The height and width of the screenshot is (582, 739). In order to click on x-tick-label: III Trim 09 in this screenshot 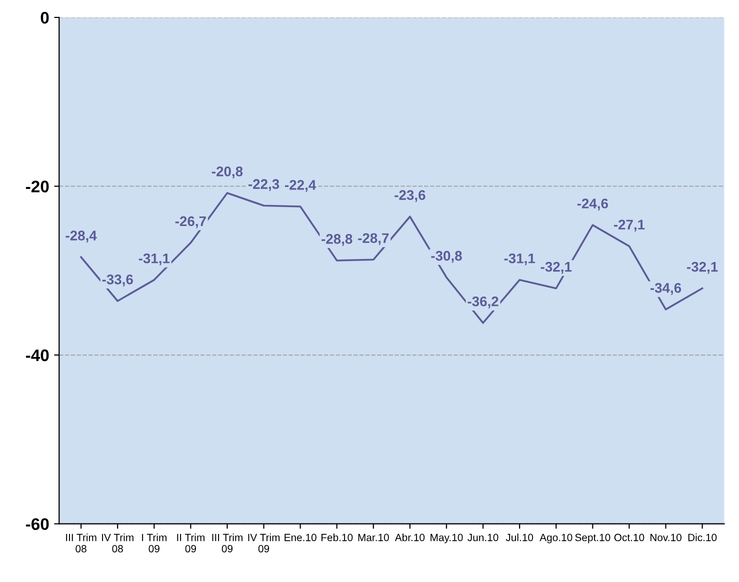, I will do `click(227, 543)`.